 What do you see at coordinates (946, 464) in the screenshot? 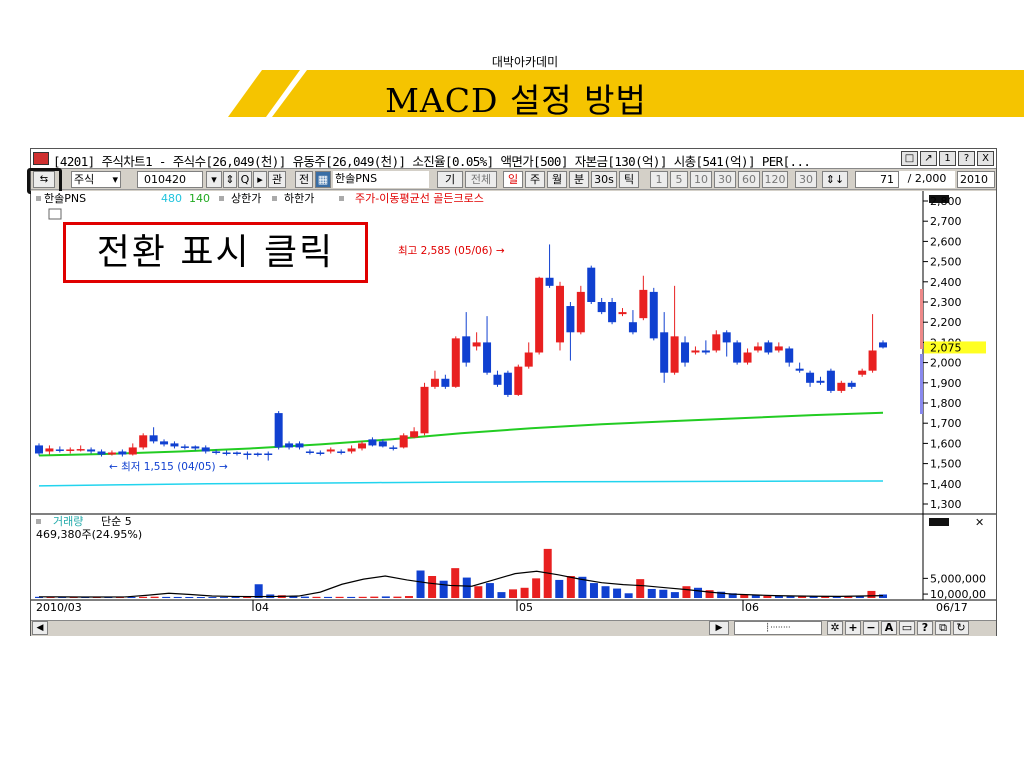
I see `y-tick-label: 1,500` at bounding box center [946, 464].